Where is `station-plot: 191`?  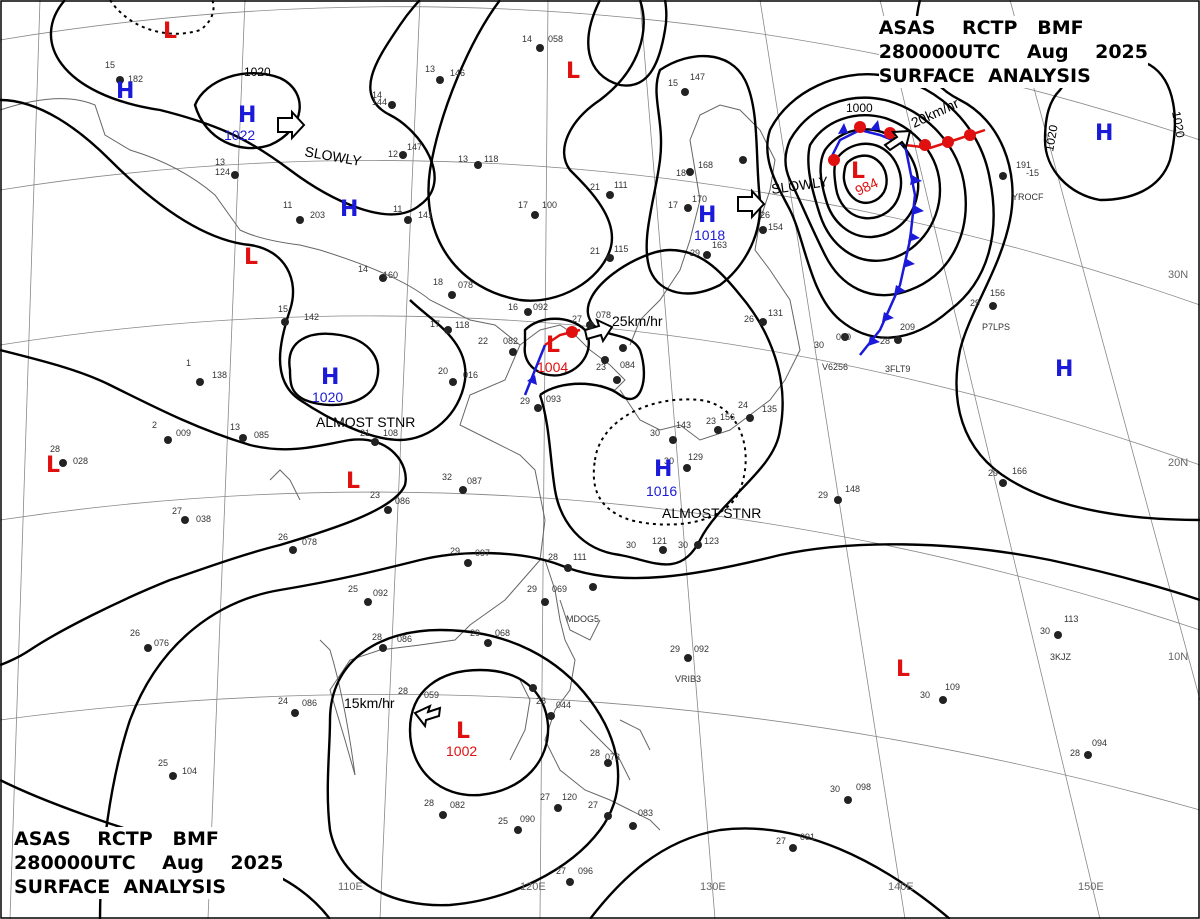
station-plot: 191 is located at coordinates (1023, 165).